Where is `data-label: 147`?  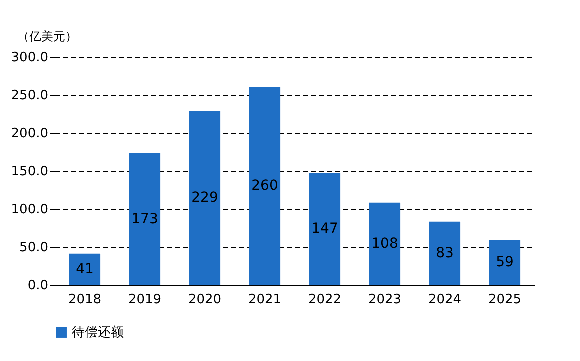
data-label: 147 is located at coordinates (325, 229).